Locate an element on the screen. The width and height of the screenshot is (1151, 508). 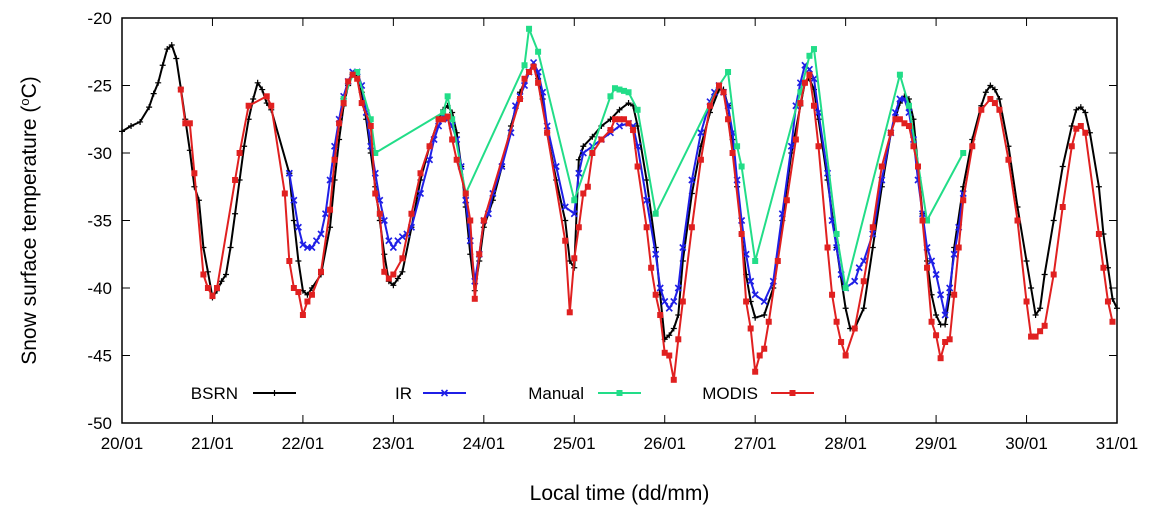
legend-item-manual: Manual is located at coordinates (584, 393).